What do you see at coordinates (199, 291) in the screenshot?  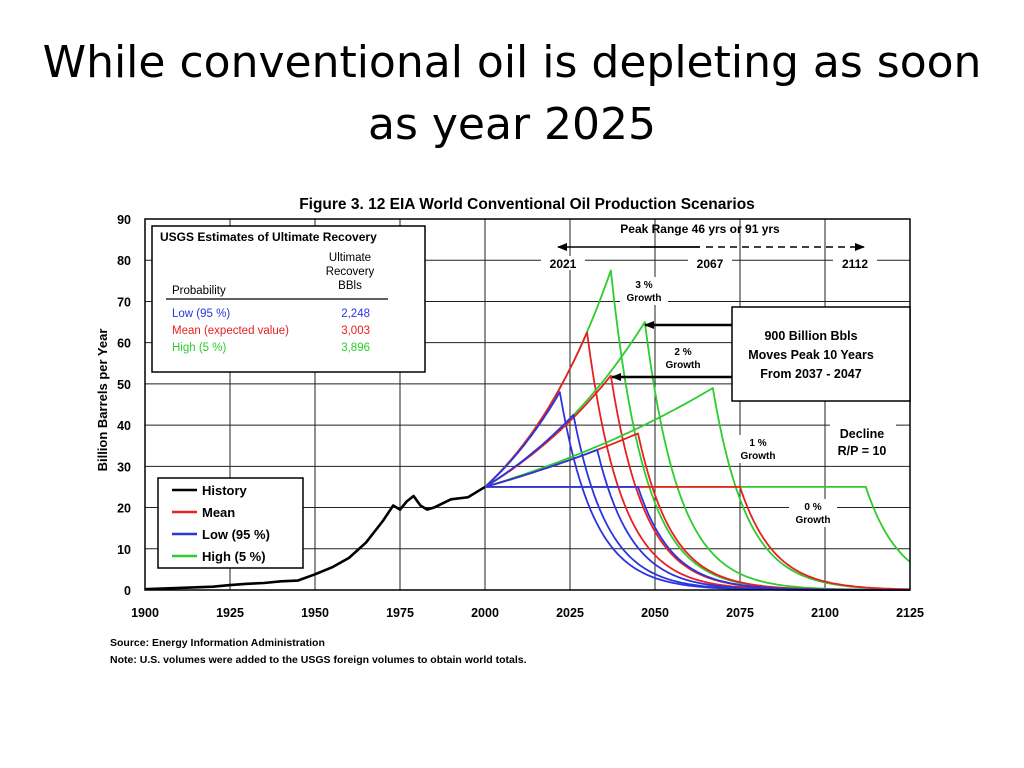 I see `usgs-col-probability: Probability` at bounding box center [199, 291].